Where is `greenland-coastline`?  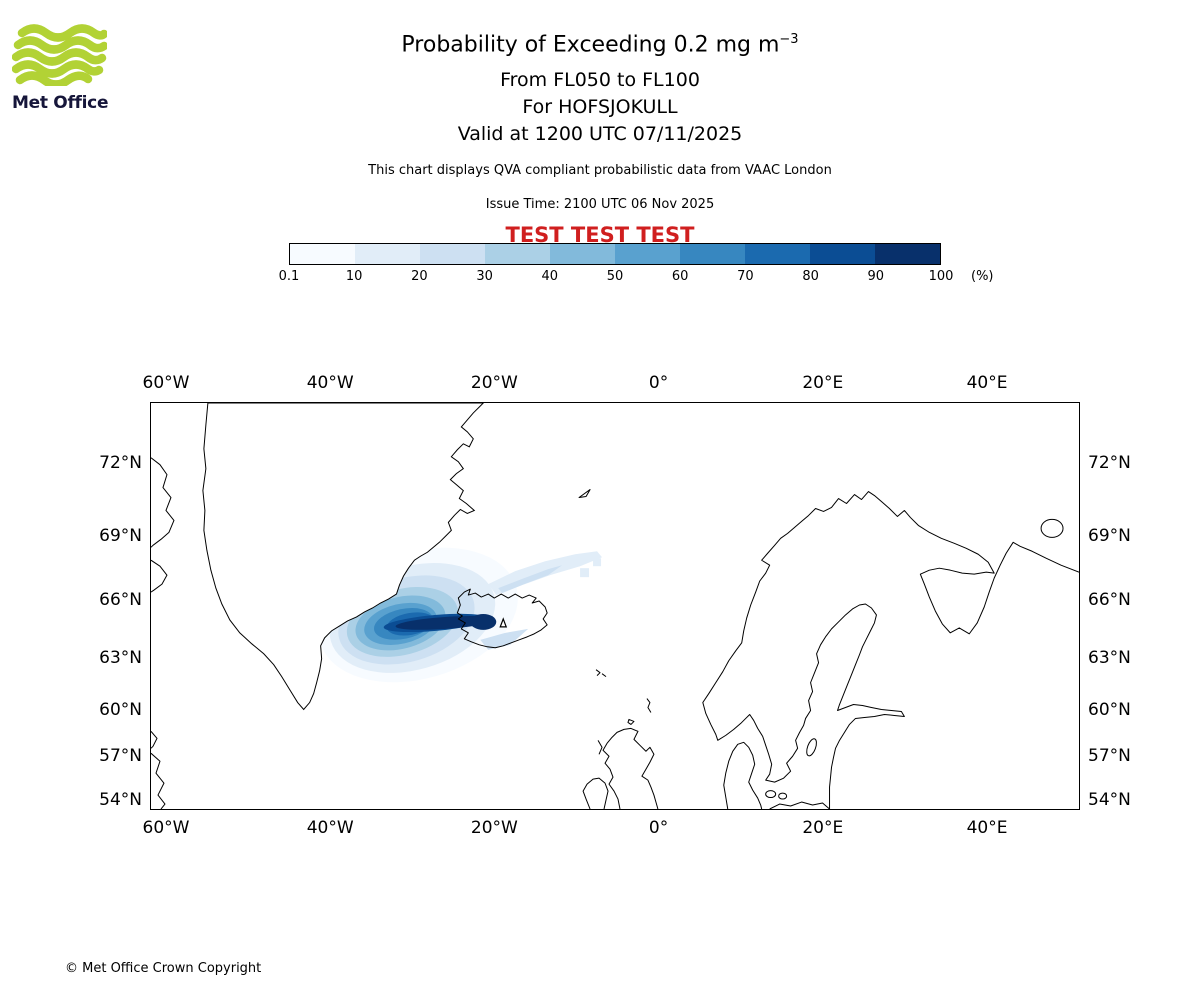 greenland-coastline is located at coordinates (343, 557).